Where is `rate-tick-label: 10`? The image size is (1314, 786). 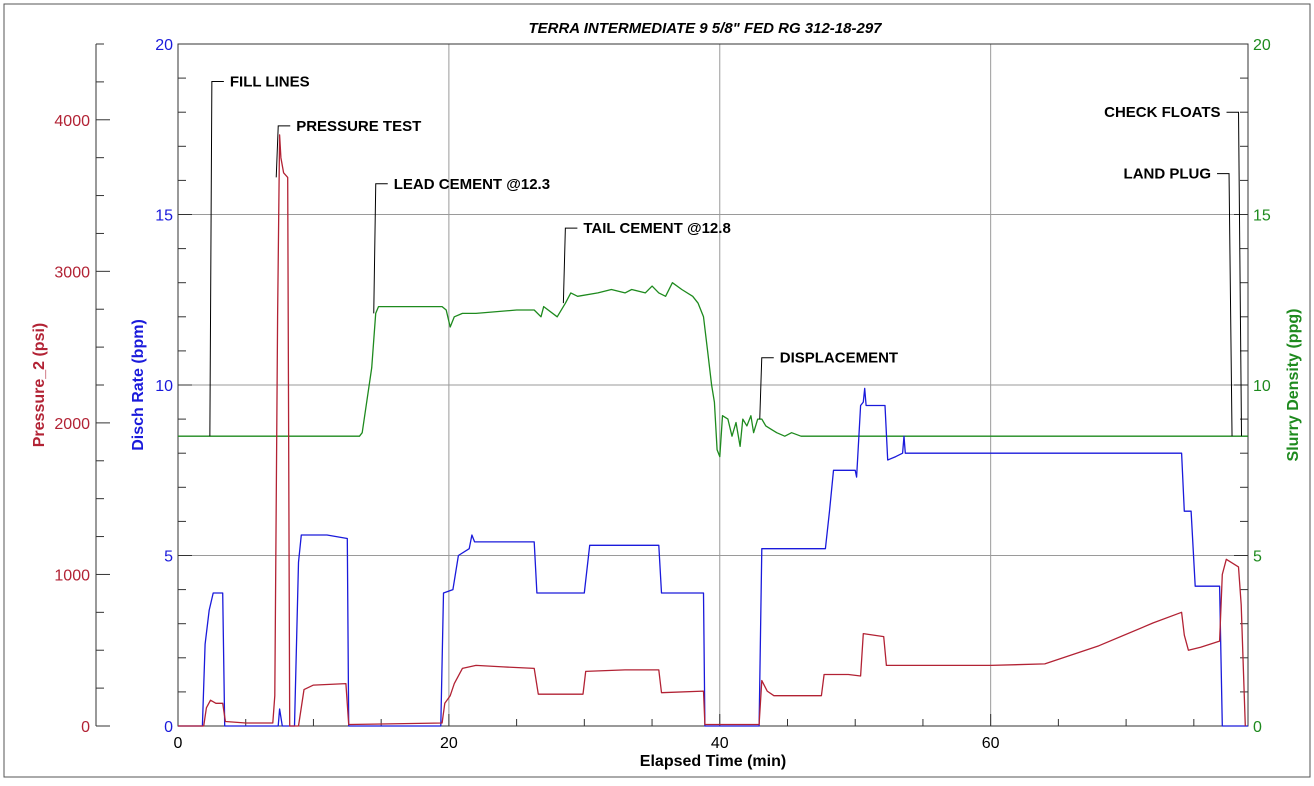 rate-tick-label: 10 is located at coordinates (164, 386).